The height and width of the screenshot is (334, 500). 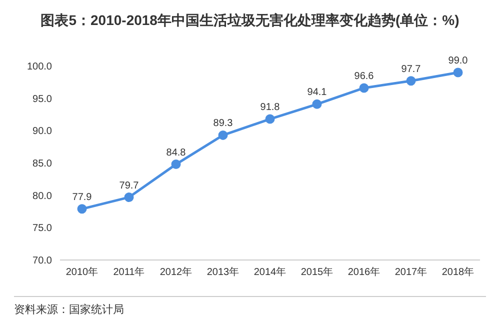 What do you see at coordinates (176, 272) in the screenshot?
I see `x-tick-label: 2012年` at bounding box center [176, 272].